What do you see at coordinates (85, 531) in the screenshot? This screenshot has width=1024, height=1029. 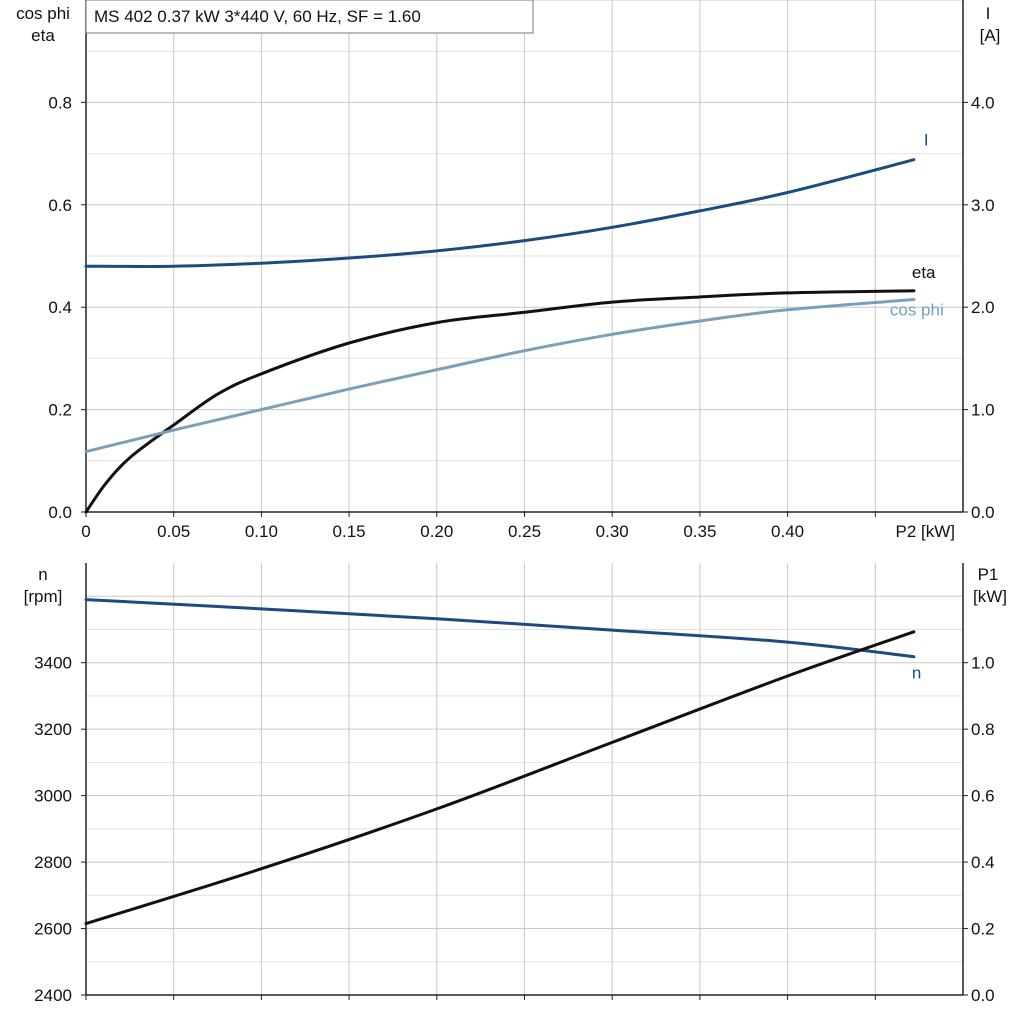 I see `chart1-x-tick-label: 0` at bounding box center [85, 531].